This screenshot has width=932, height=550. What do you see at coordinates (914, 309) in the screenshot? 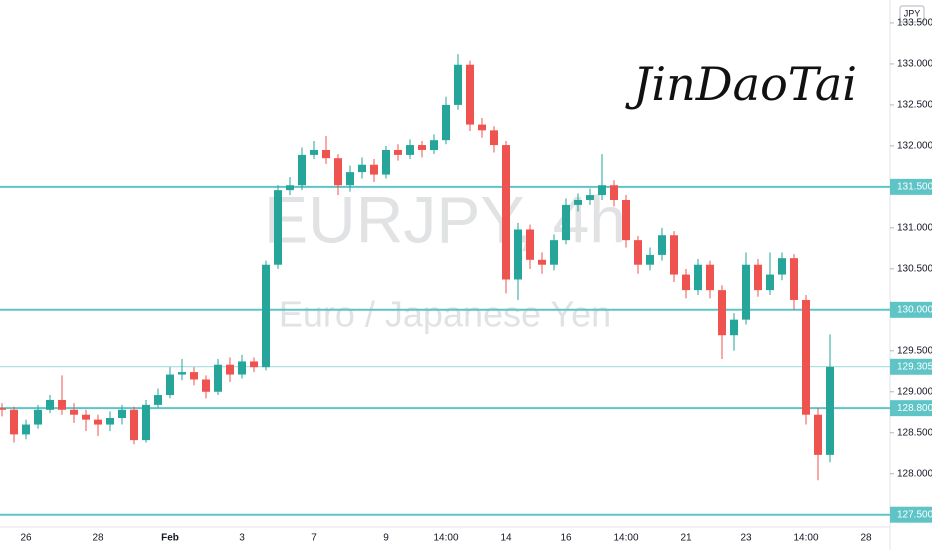
I see `level-label: 130.000` at bounding box center [914, 309].